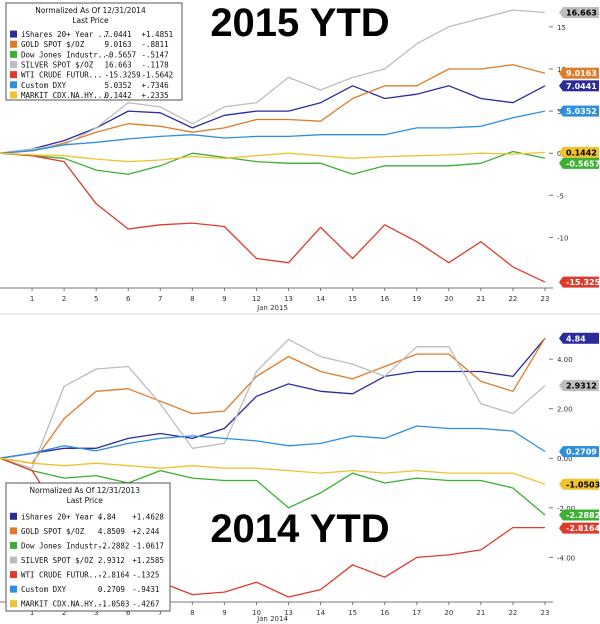  I want to click on legend-last-price: -2.8164, so click(114, 575).